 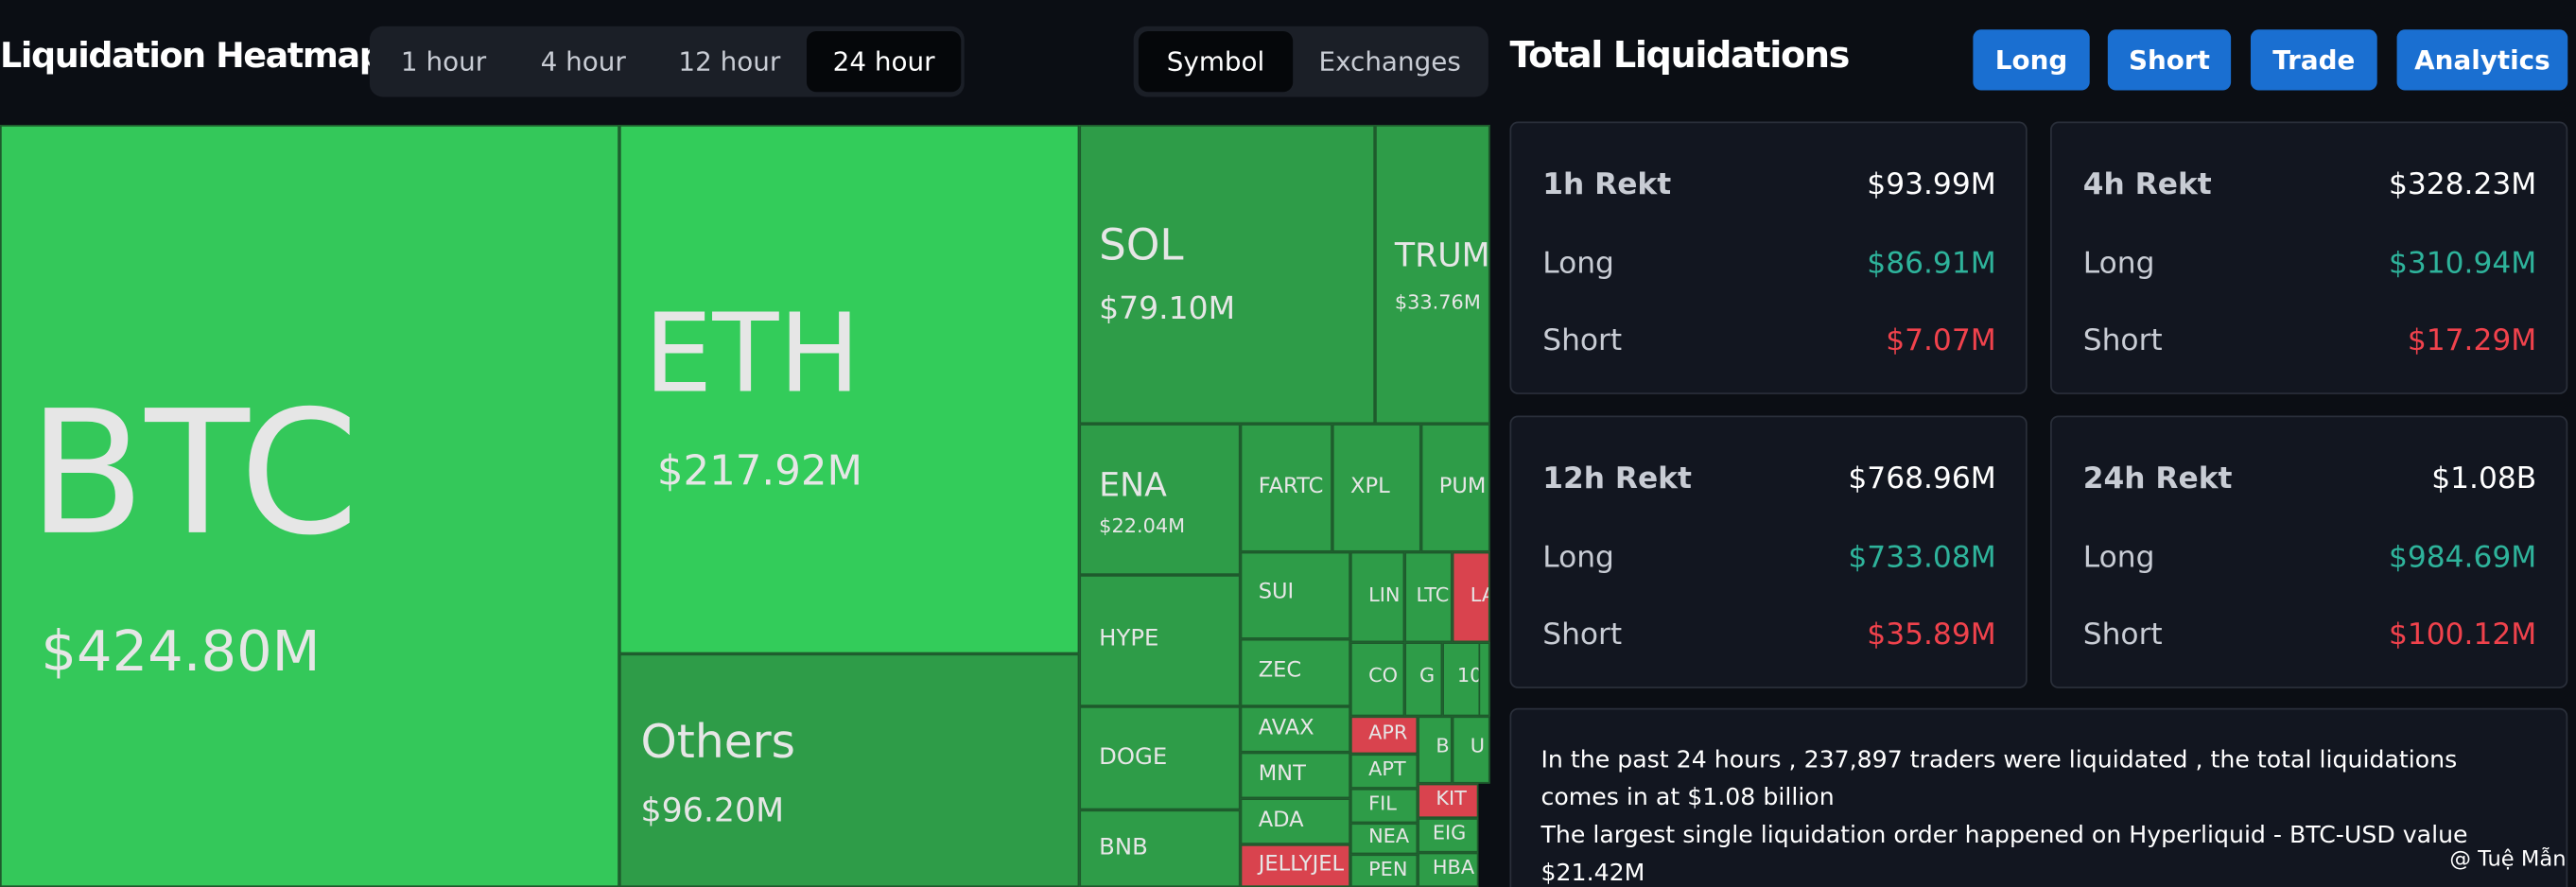 I want to click on treemap-tile: APT, so click(x=1384, y=771).